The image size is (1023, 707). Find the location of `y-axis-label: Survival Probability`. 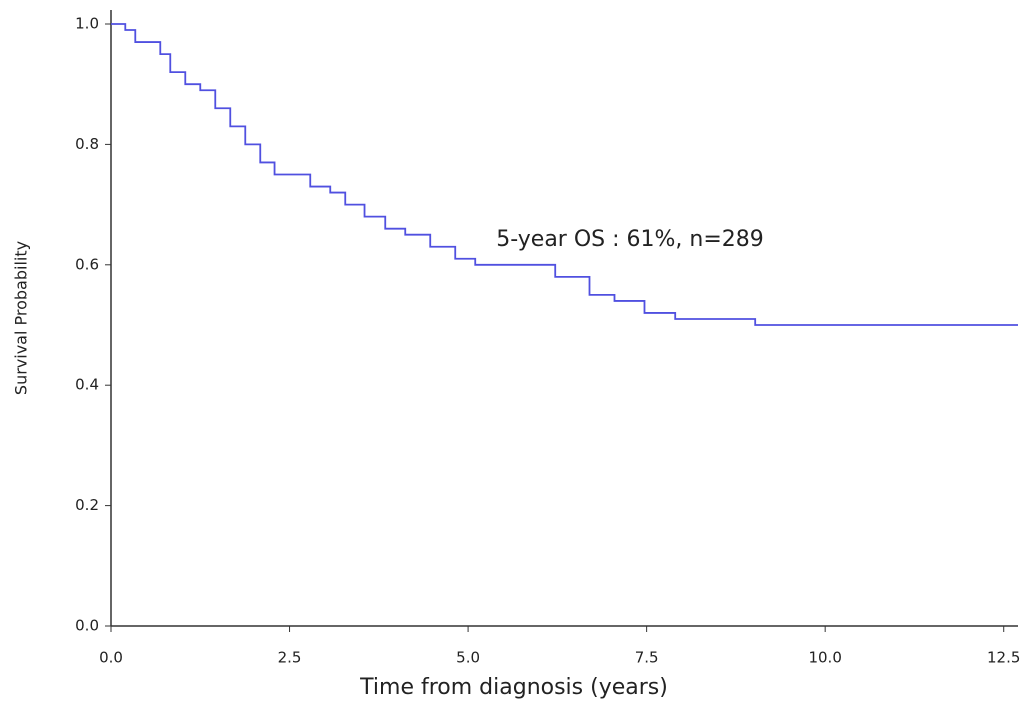

y-axis-label: Survival Probability is located at coordinates (21, 318).